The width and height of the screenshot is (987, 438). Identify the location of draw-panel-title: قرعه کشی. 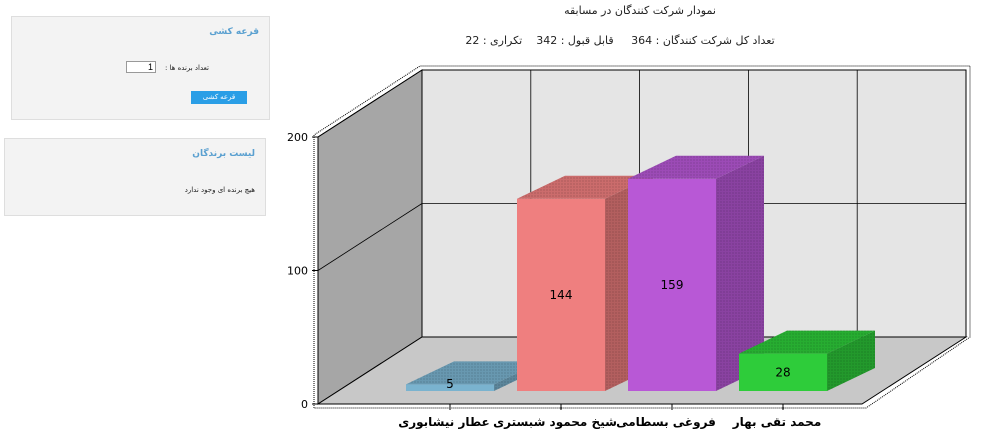
(234, 32).